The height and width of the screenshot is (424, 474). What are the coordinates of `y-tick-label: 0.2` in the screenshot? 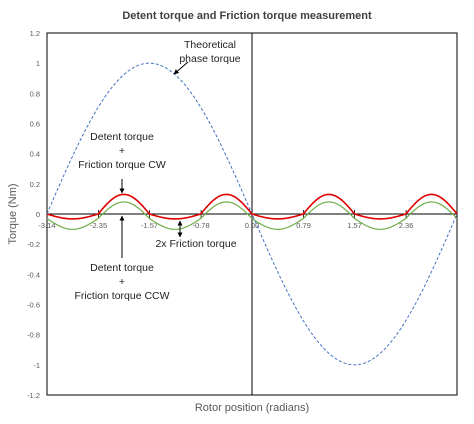 It's located at (35, 184).